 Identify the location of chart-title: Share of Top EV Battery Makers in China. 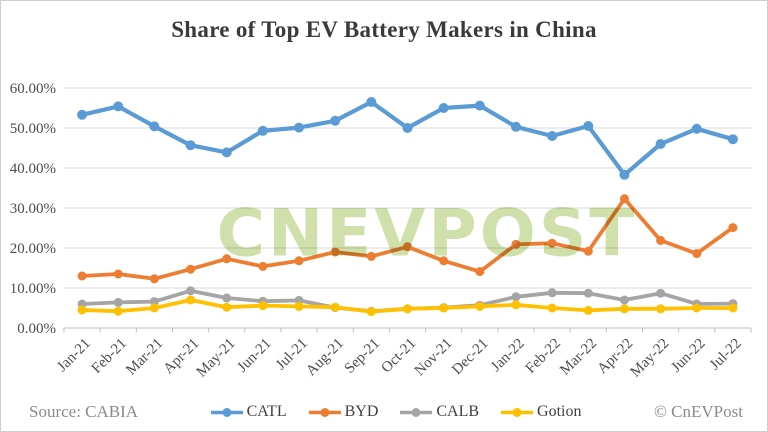
(384, 29).